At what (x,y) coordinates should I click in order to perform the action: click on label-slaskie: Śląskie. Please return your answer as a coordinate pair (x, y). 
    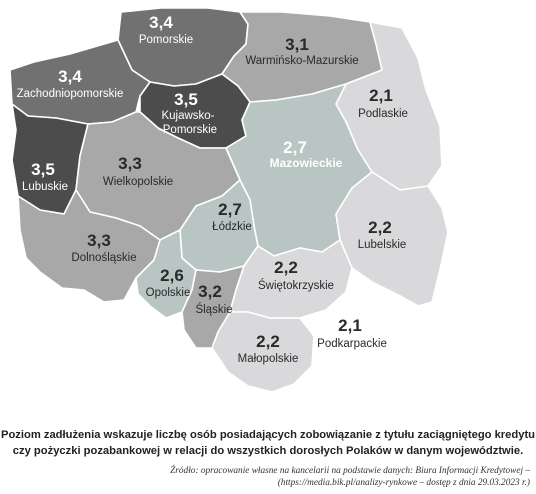
    Looking at the image, I should click on (213, 309).